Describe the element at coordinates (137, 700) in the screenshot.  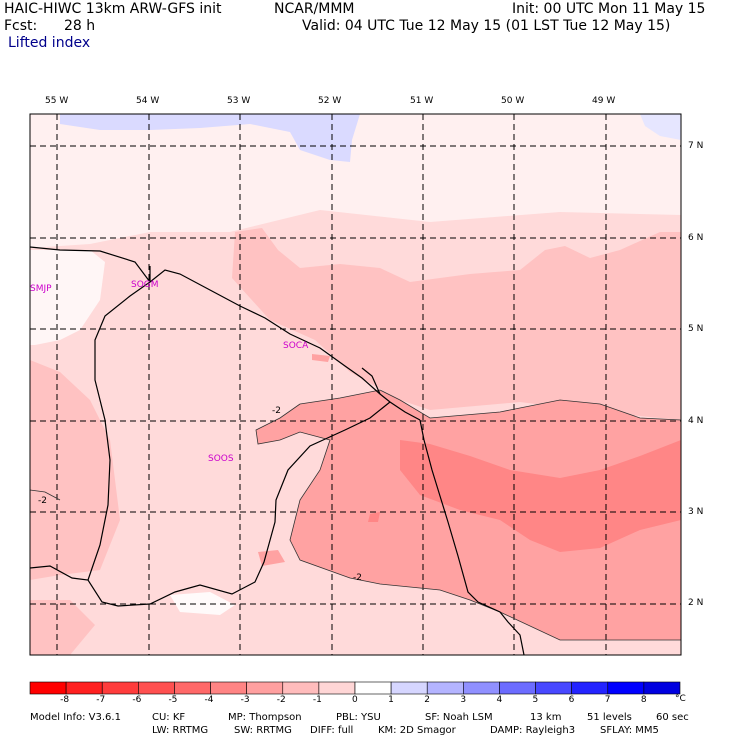
I see `legend-tick-label: -6` at that location.